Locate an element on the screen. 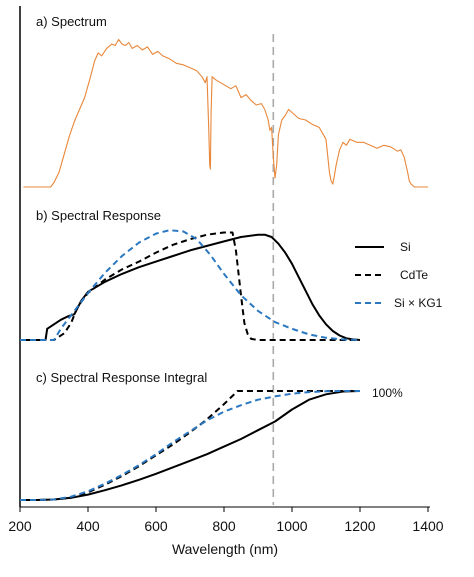  panel-1-series-1-line is located at coordinates (190, 286).